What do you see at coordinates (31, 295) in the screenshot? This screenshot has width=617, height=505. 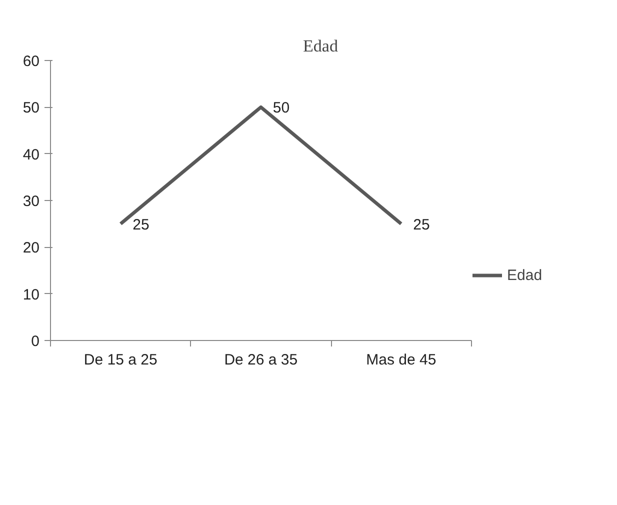 I see `y-tick-label: 10` at bounding box center [31, 295].